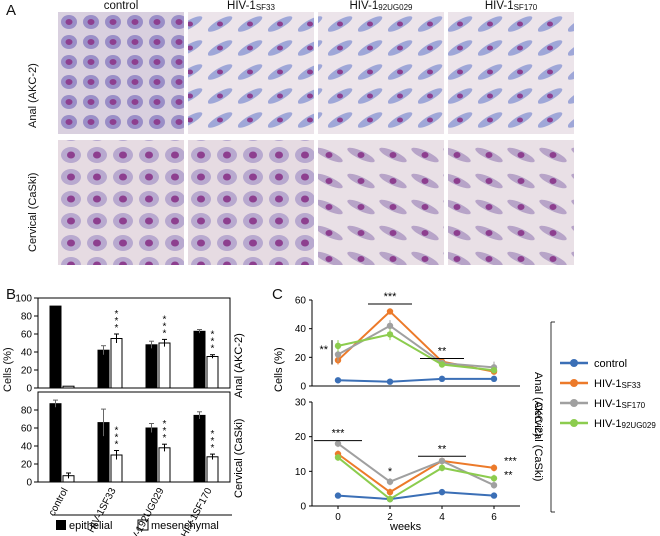 The width and height of the screenshot is (660, 536). What do you see at coordinates (511, 6) in the screenshot?
I see `column-header-sf170: HIV-1SF170` at bounding box center [511, 6].